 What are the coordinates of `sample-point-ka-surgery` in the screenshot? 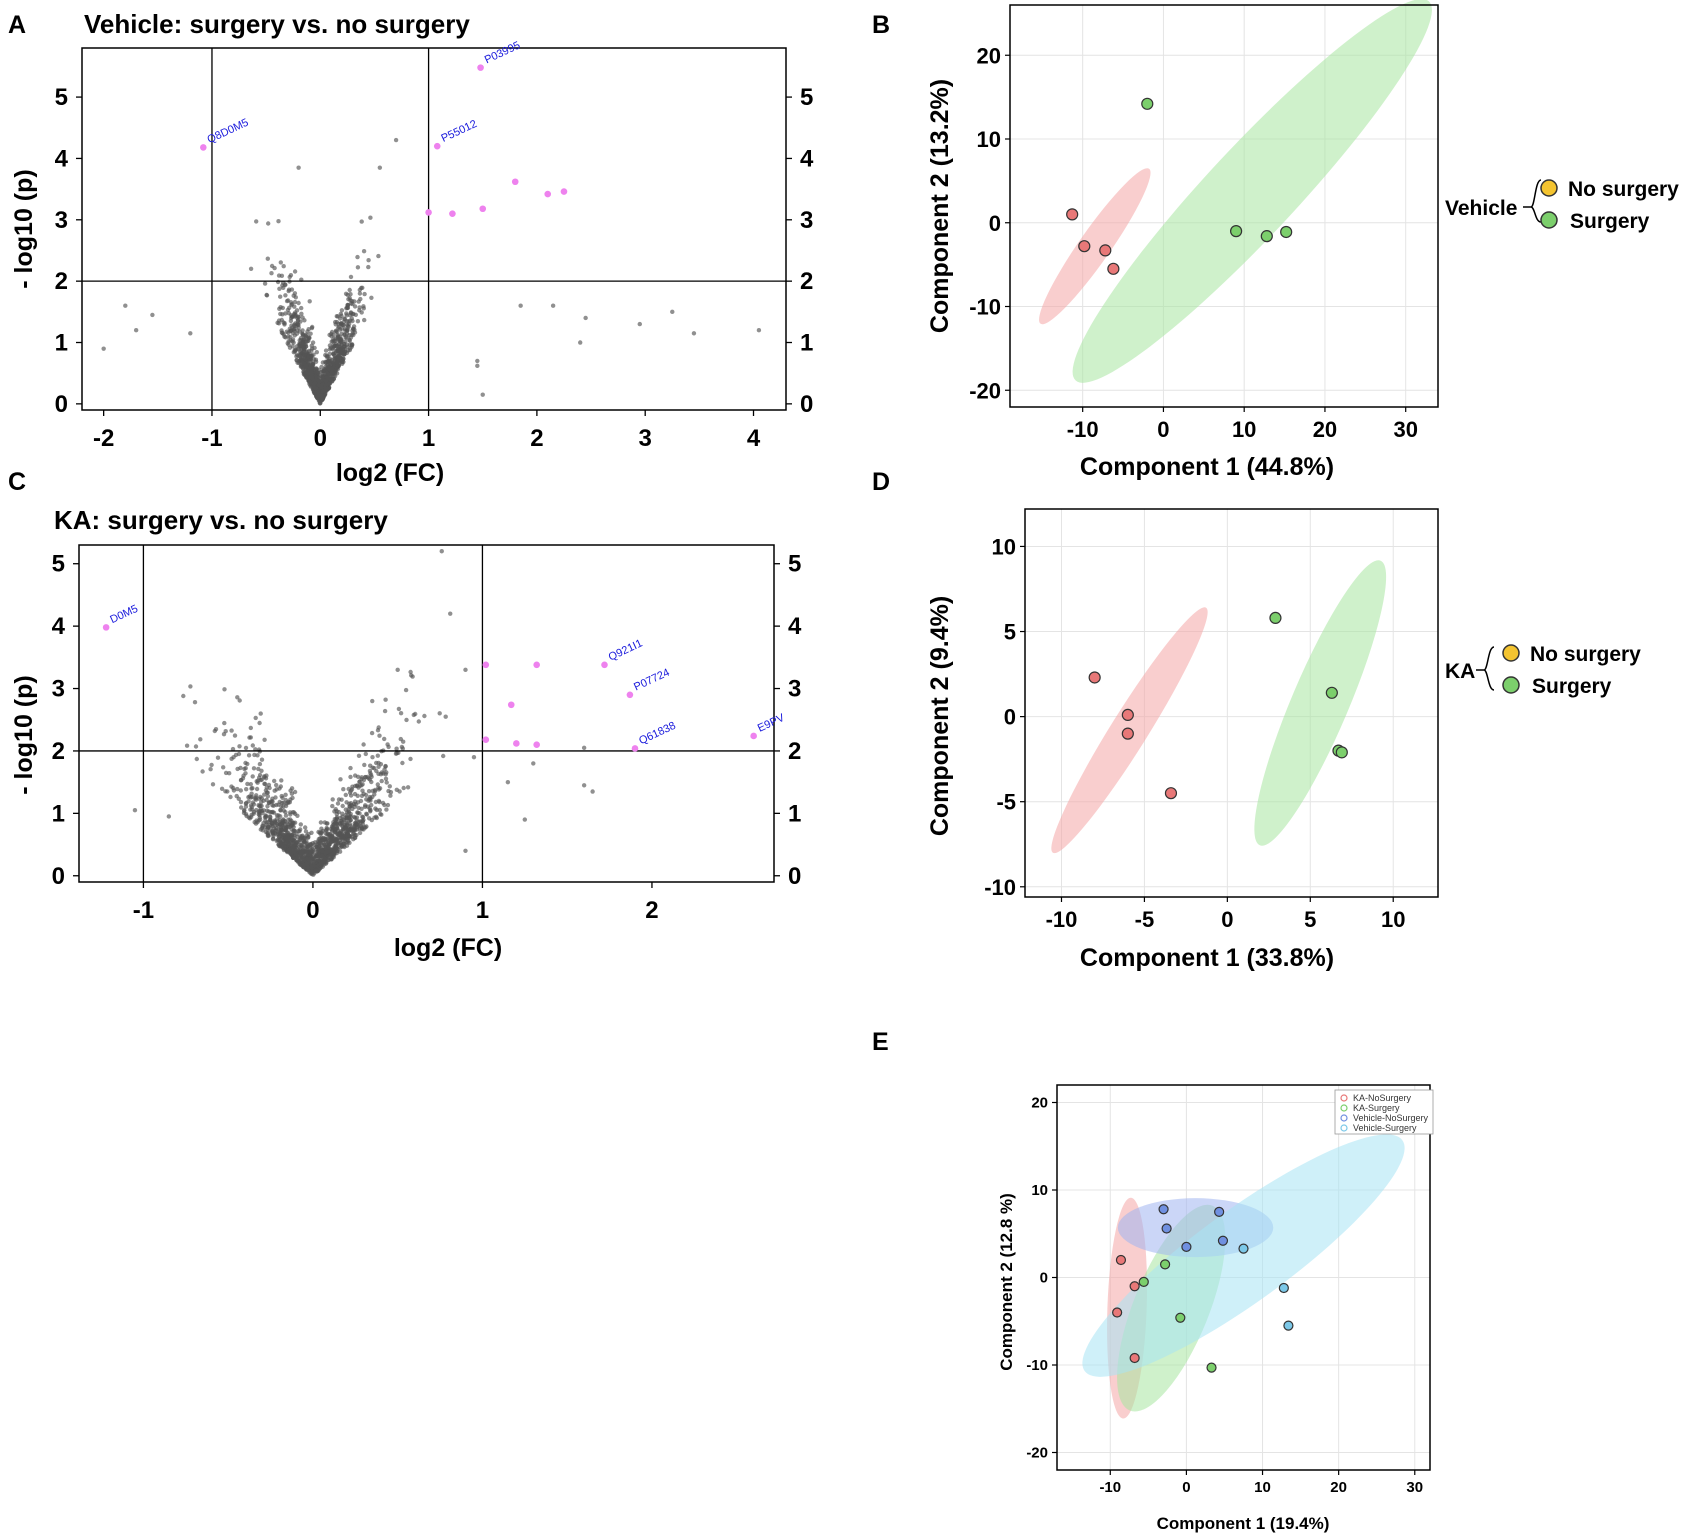 It's located at (1165, 1264).